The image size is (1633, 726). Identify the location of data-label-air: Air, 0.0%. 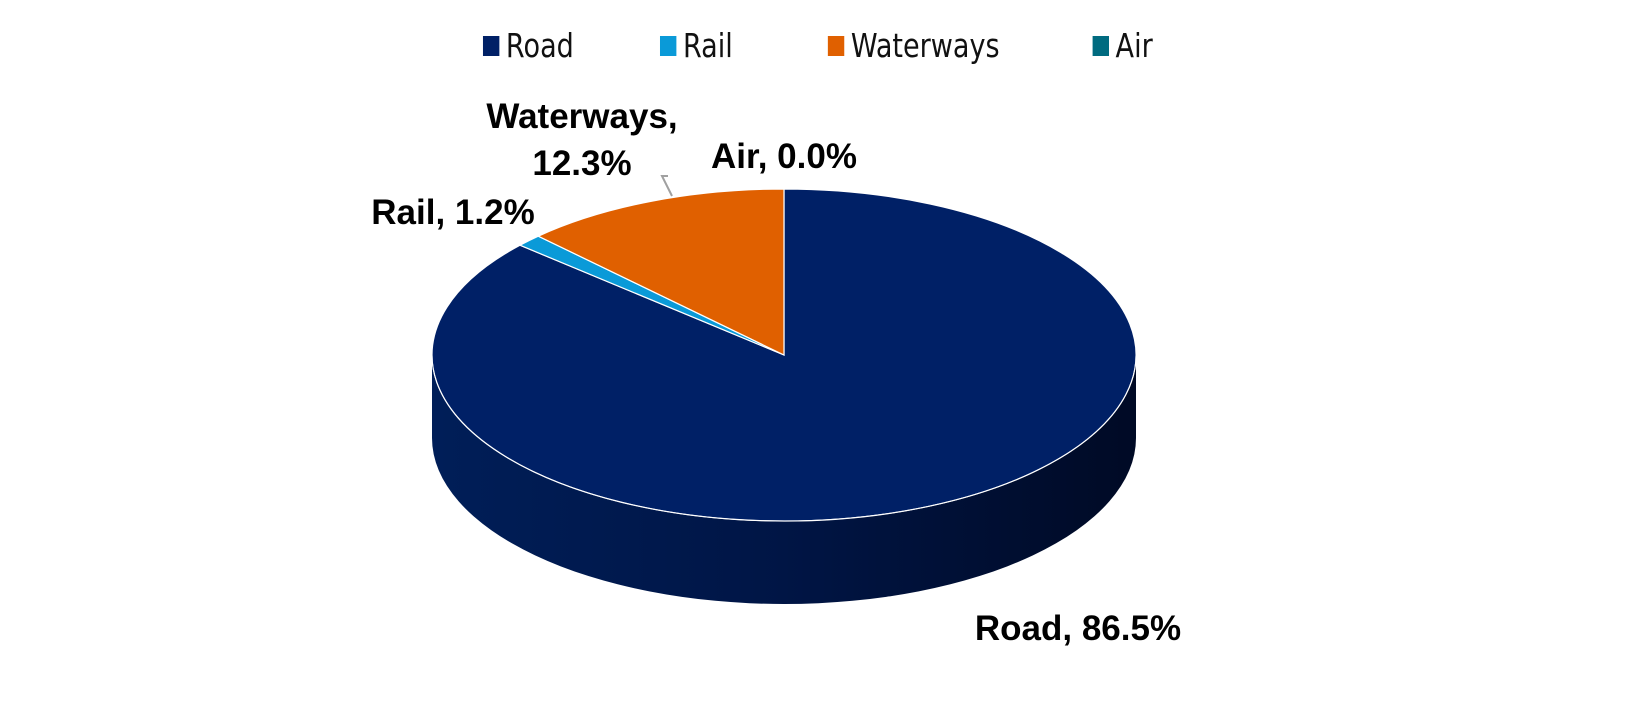
(784, 156).